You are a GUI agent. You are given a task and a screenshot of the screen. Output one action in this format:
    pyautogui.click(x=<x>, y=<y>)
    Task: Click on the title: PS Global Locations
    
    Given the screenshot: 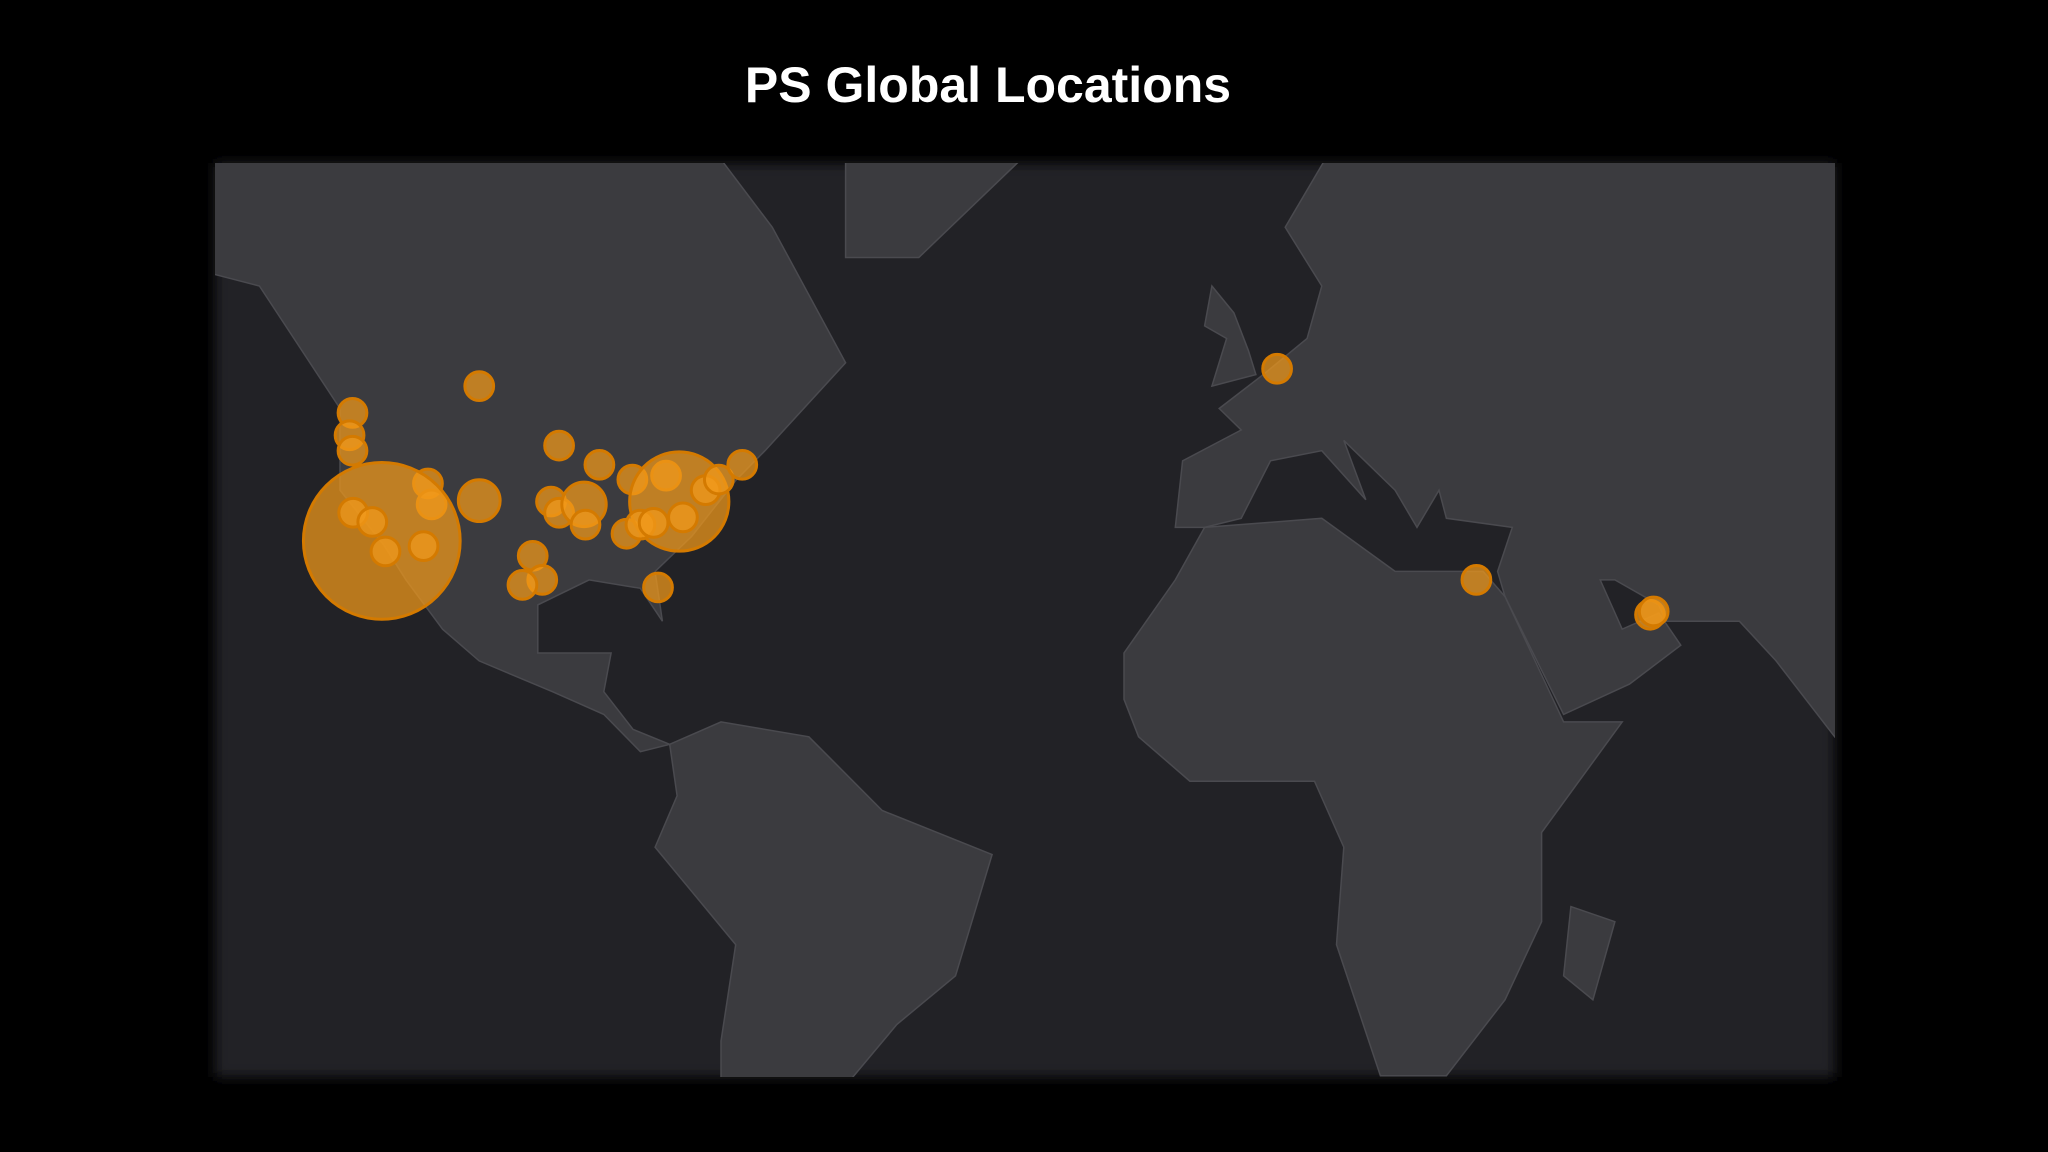 What is the action you would take?
    pyautogui.click(x=988, y=85)
    